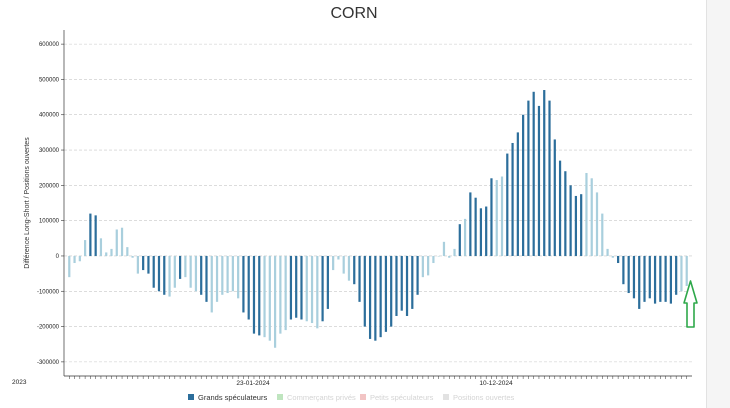 Image resolution: width=730 pixels, height=408 pixels. I want to click on legend-item-label: Commerçants privés, so click(321, 397).